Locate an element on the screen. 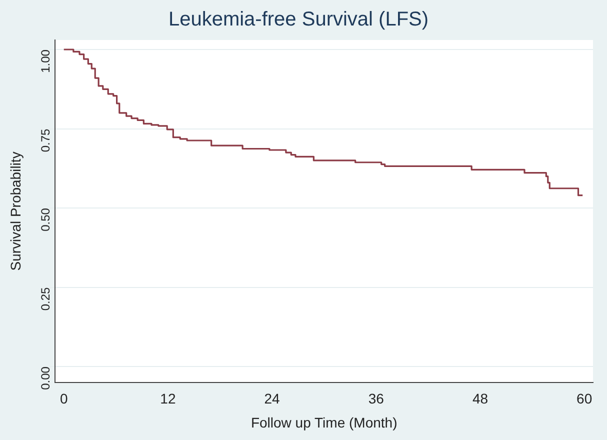  x-tick-label: 24 is located at coordinates (272, 398).